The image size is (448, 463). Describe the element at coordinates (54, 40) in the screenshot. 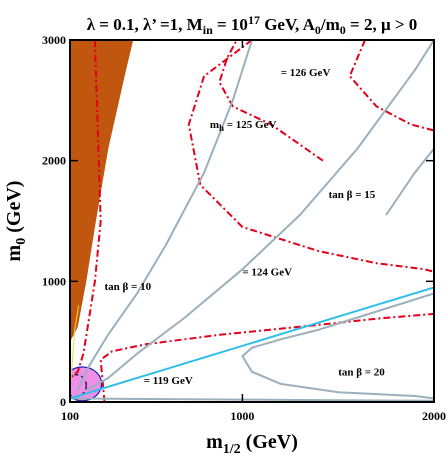

I see `y-tick-label: 3000` at that location.